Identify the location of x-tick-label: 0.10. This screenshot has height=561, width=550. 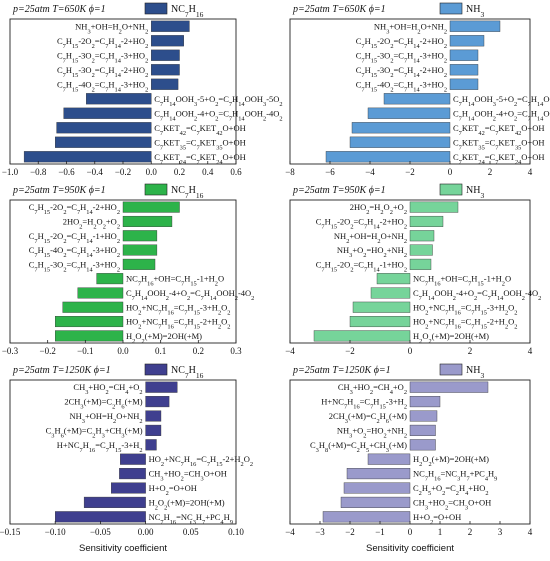
(236, 532).